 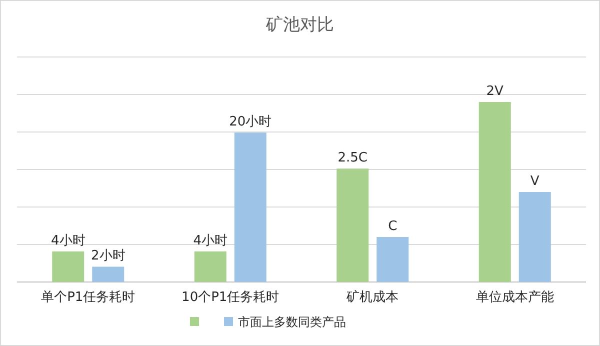 I want to click on chart-title: 矿池对比, so click(x=299, y=25).